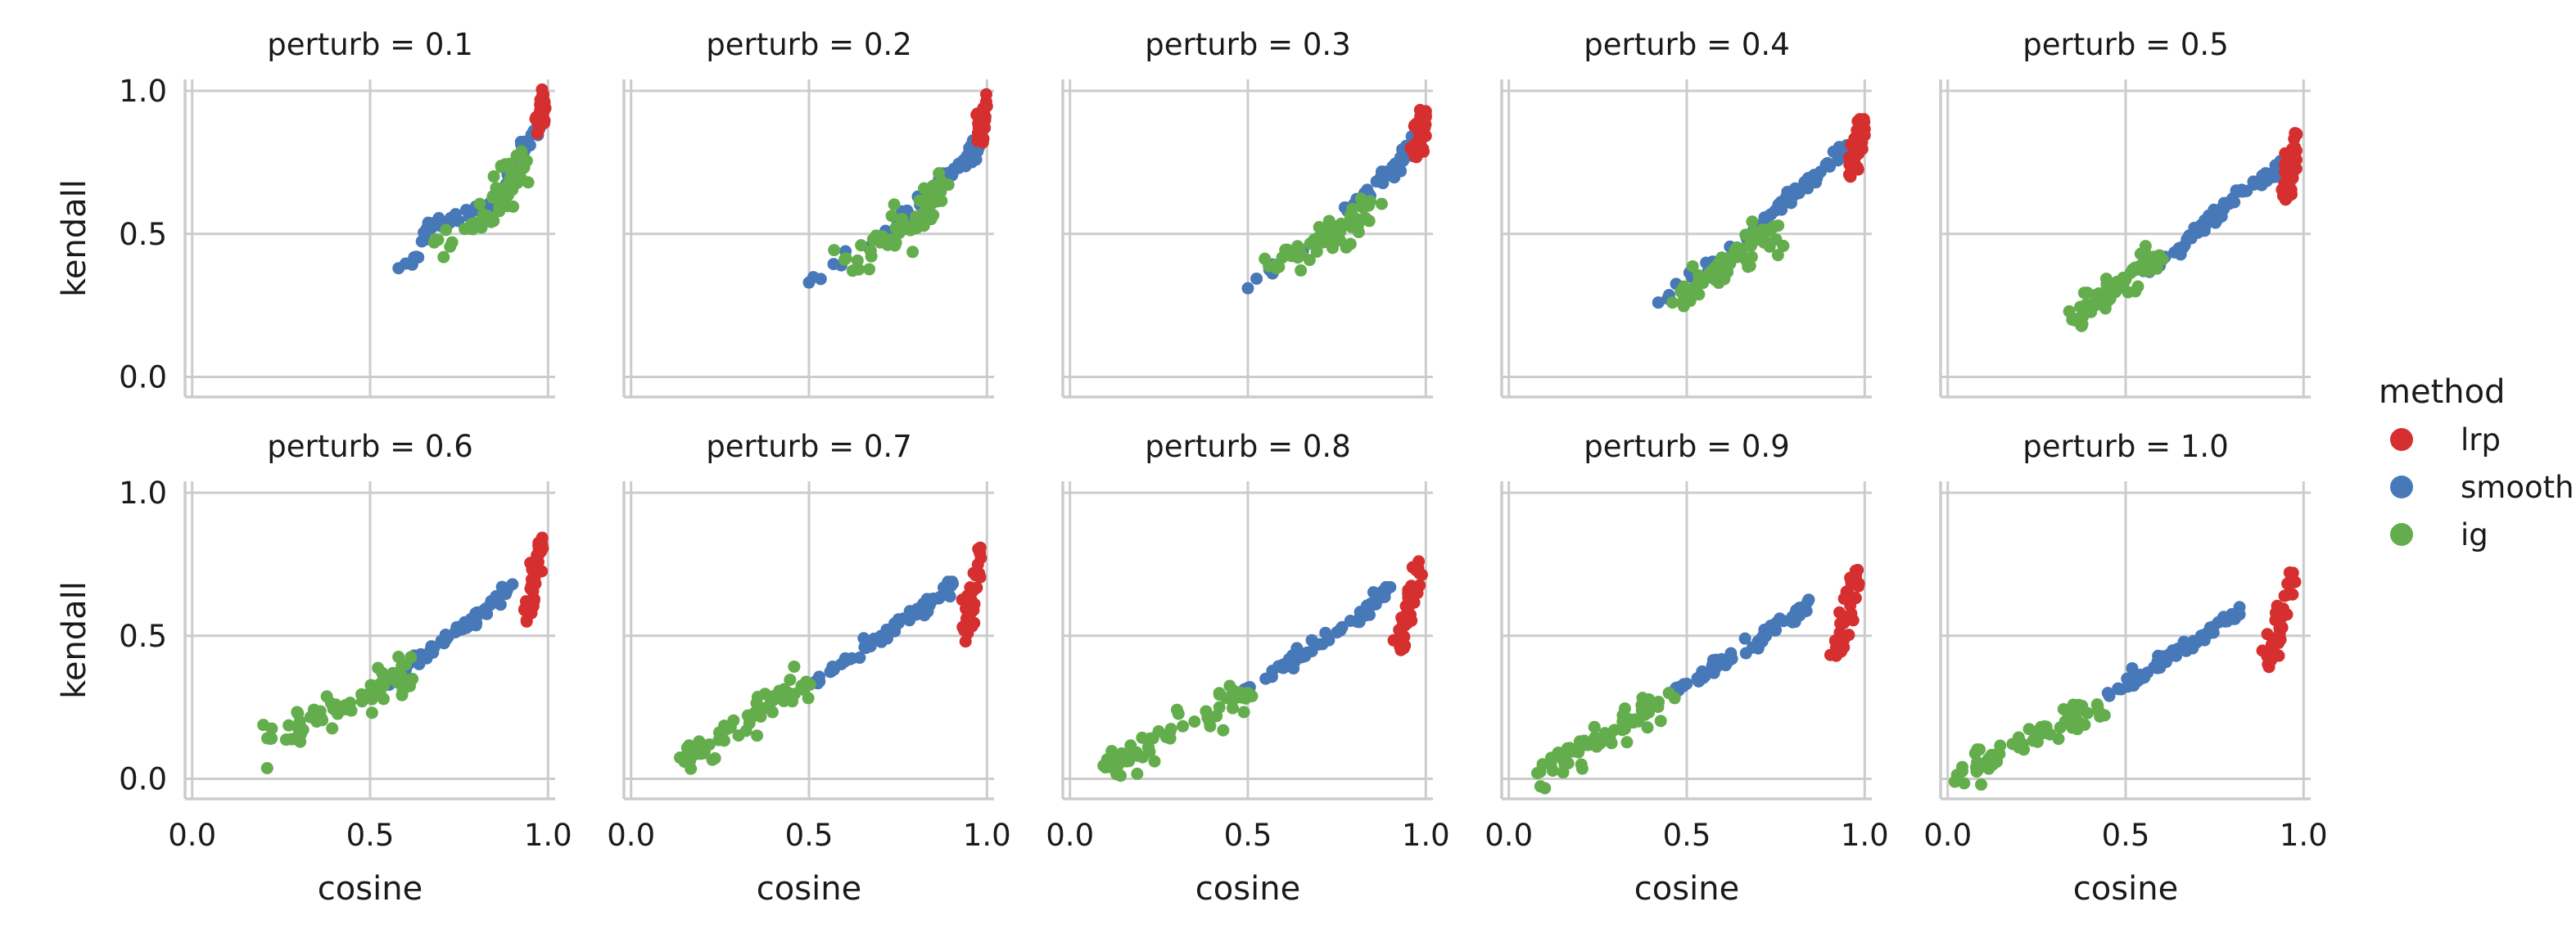 Image resolution: width=2576 pixels, height=929 pixels. What do you see at coordinates (808, 44) in the screenshot?
I see `facet-title: perturb = 0.2` at bounding box center [808, 44].